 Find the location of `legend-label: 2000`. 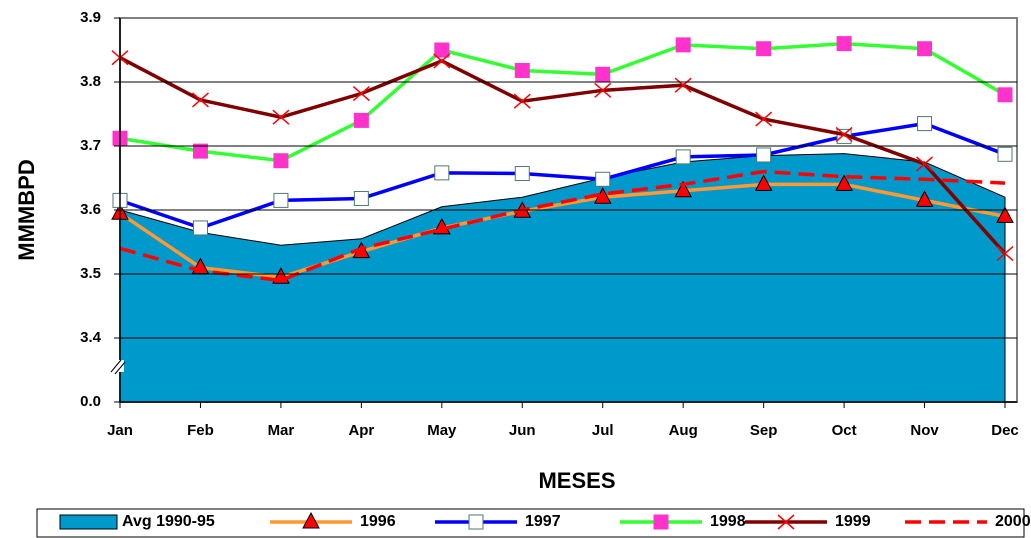

legend-label: 2000 is located at coordinates (1013, 521).